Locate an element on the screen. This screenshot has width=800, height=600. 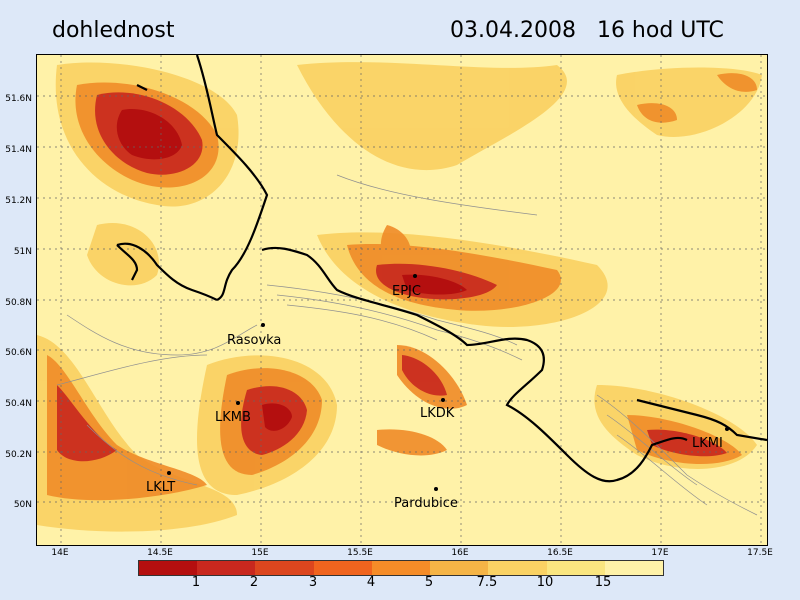
station-label-epjc: EPJC is located at coordinates (406, 291).